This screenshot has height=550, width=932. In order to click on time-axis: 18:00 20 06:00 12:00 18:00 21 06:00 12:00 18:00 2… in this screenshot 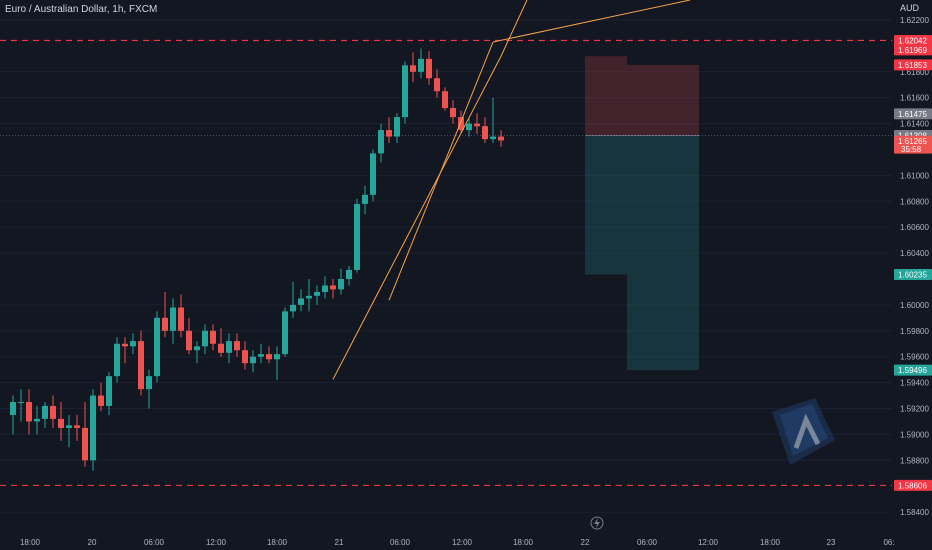, I will do `click(457, 542)`.